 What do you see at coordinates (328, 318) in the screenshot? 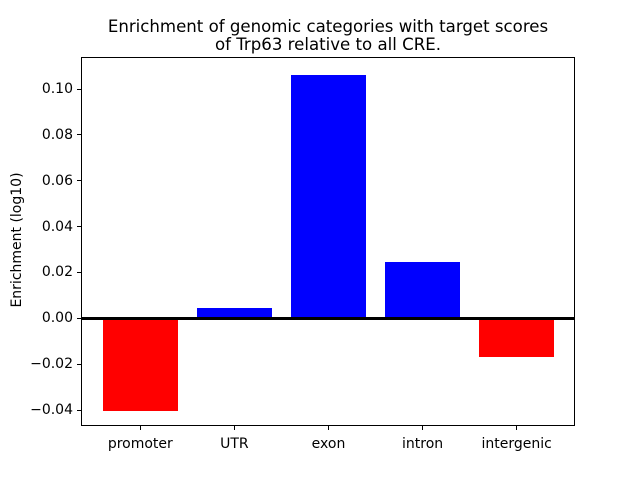
I see `zero-baseline` at bounding box center [328, 318].